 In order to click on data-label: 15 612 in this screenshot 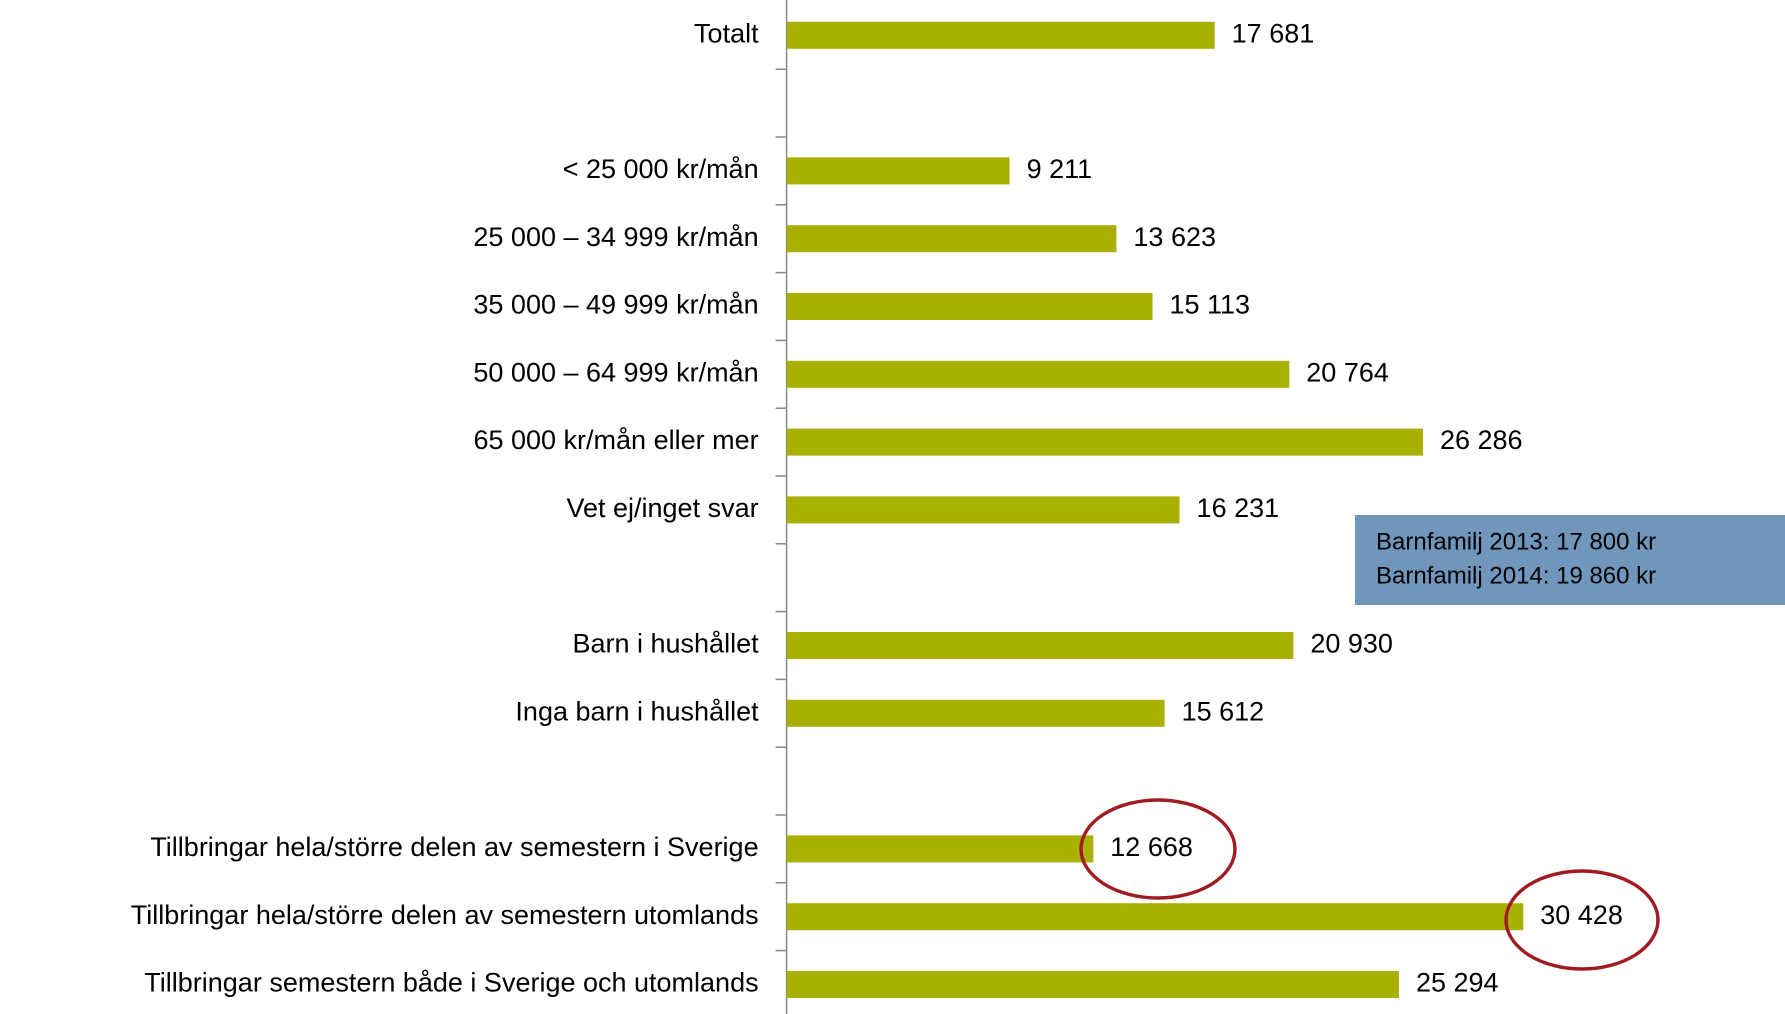, I will do `click(1223, 711)`.